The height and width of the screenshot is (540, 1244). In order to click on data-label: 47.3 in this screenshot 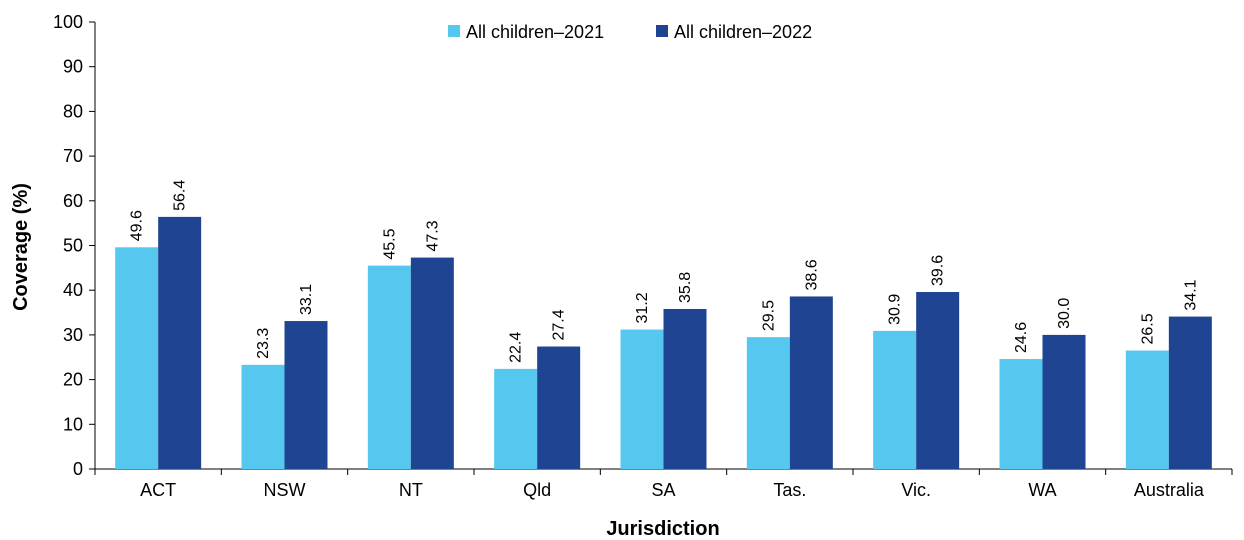, I will do `click(432, 235)`.